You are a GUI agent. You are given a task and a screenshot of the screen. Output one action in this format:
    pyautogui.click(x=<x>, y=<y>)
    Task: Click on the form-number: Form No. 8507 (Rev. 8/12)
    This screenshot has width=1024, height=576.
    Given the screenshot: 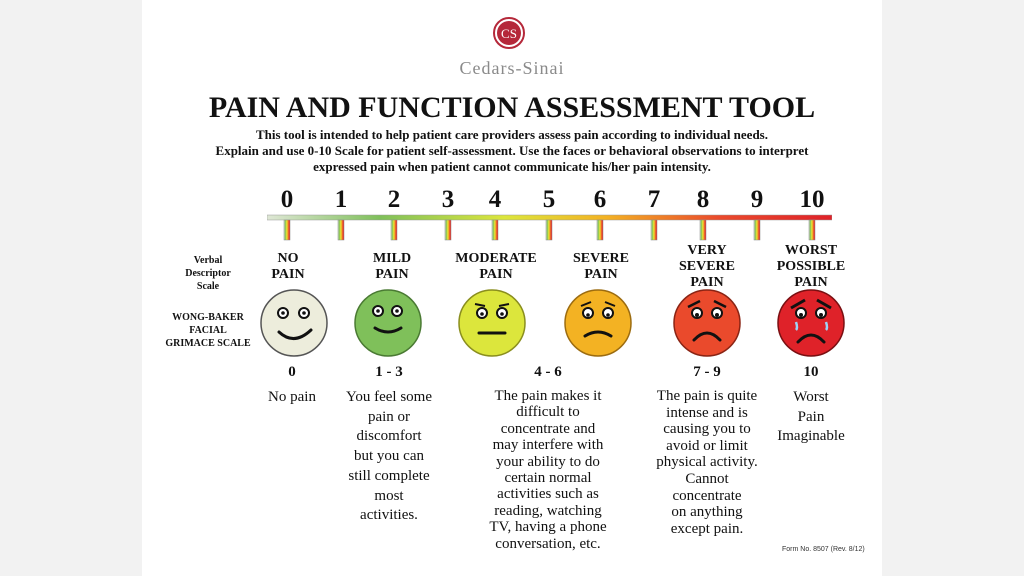 What is the action you would take?
    pyautogui.click(x=823, y=549)
    